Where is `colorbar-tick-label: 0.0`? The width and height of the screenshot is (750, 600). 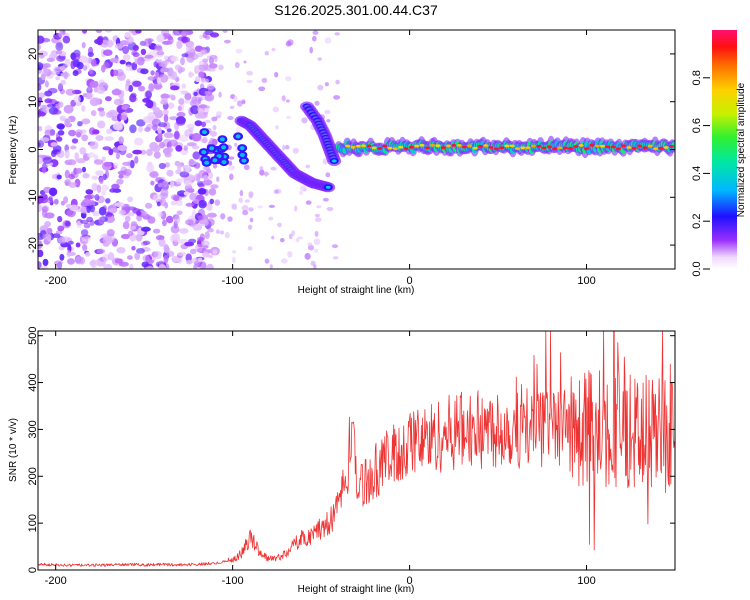 colorbar-tick-label: 0.0 is located at coordinates (697, 268).